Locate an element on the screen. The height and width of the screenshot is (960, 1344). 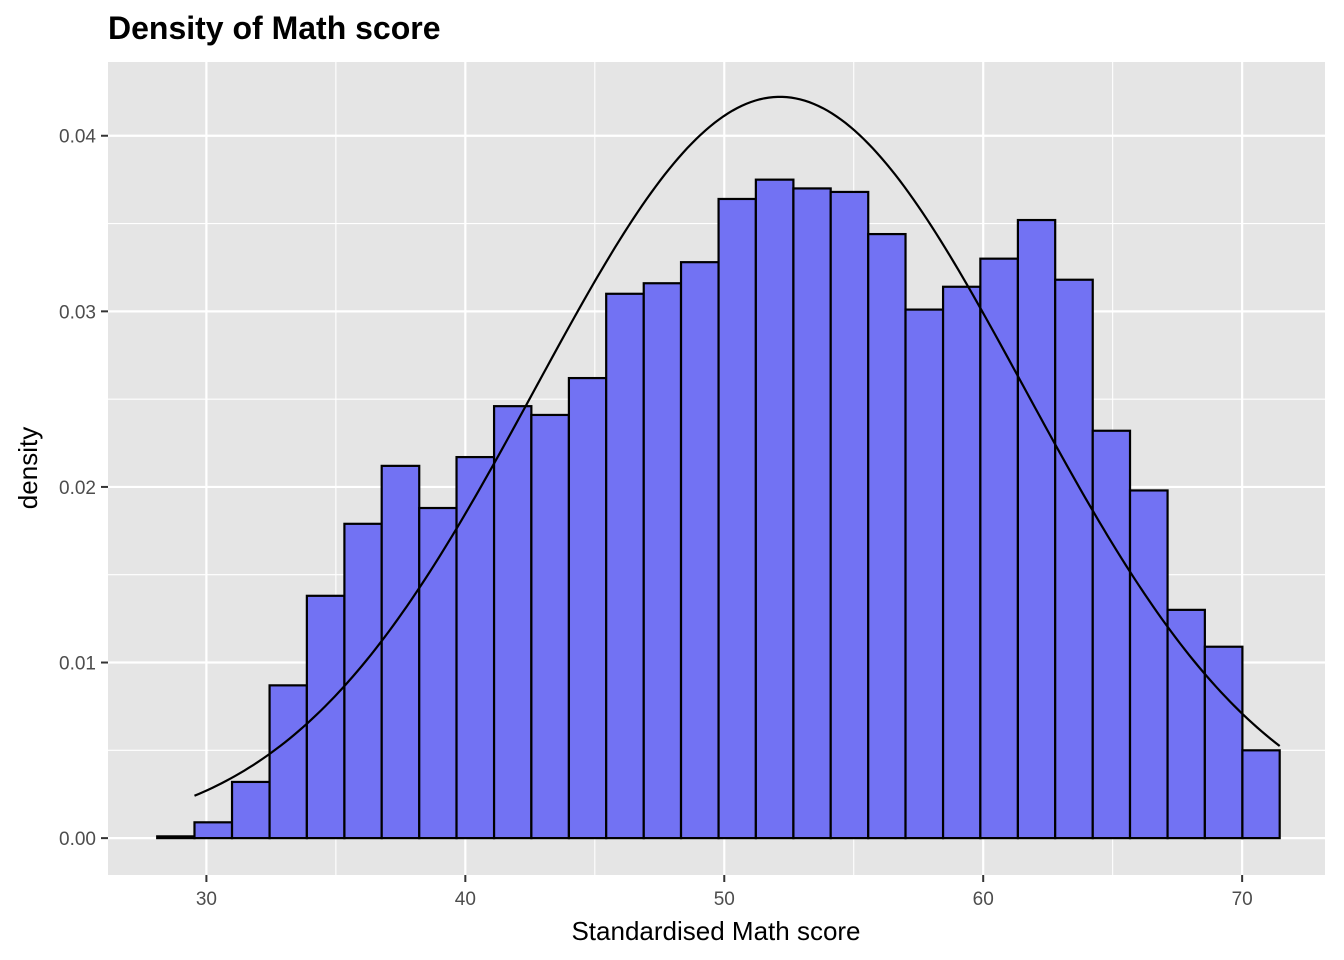
y-tick-label: 0.03 is located at coordinates (77, 312).